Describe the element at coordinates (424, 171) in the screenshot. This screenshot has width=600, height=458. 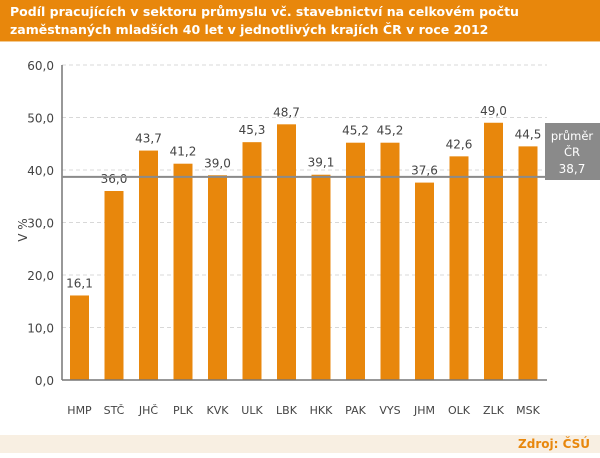
I see `data-label: 37,6` at that location.